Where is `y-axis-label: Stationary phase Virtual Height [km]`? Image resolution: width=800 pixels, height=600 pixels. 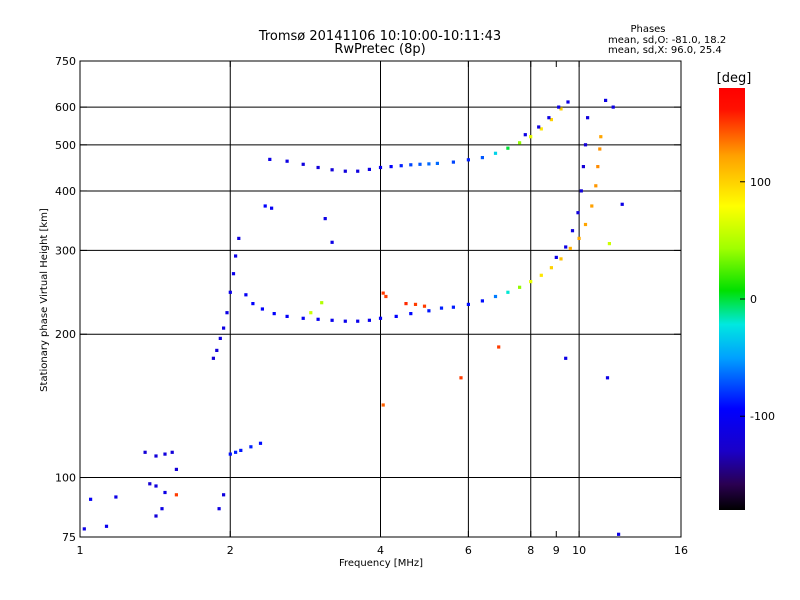
y-axis-label: Stationary phase Virtual Height [km] is located at coordinates (44, 300).